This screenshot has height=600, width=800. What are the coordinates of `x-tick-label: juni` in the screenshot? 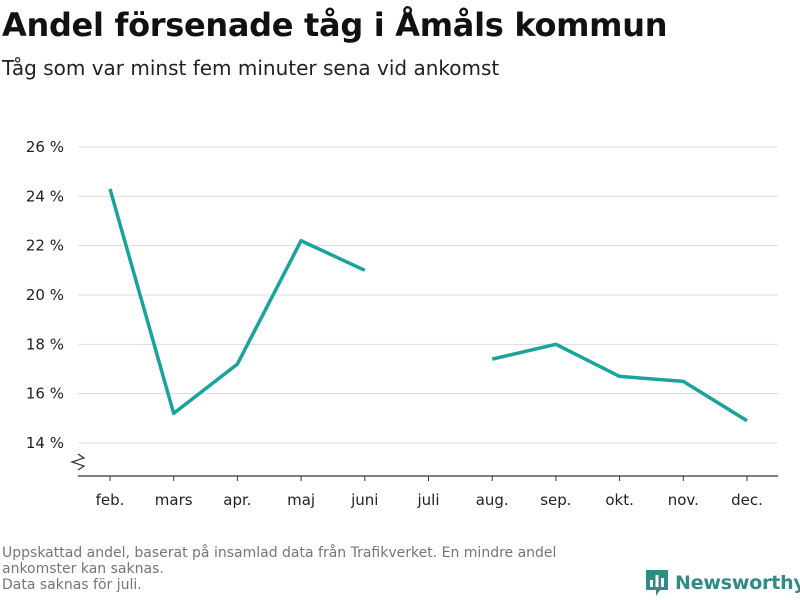 It's located at (364, 500).